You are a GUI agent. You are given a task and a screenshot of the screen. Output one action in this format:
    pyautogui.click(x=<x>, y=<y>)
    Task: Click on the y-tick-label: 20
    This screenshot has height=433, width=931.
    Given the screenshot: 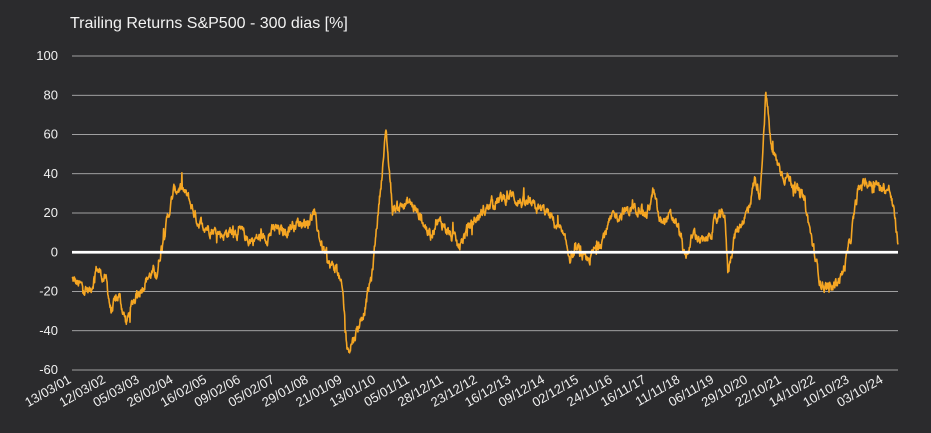 What is the action you would take?
    pyautogui.click(x=51, y=212)
    